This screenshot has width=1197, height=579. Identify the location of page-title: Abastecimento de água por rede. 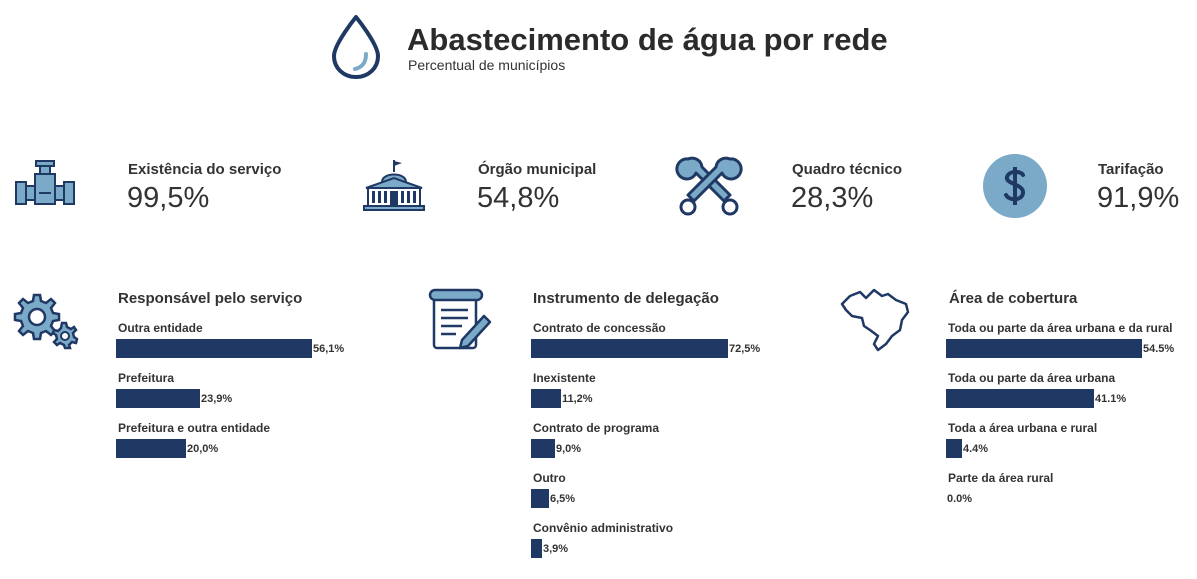
(647, 39).